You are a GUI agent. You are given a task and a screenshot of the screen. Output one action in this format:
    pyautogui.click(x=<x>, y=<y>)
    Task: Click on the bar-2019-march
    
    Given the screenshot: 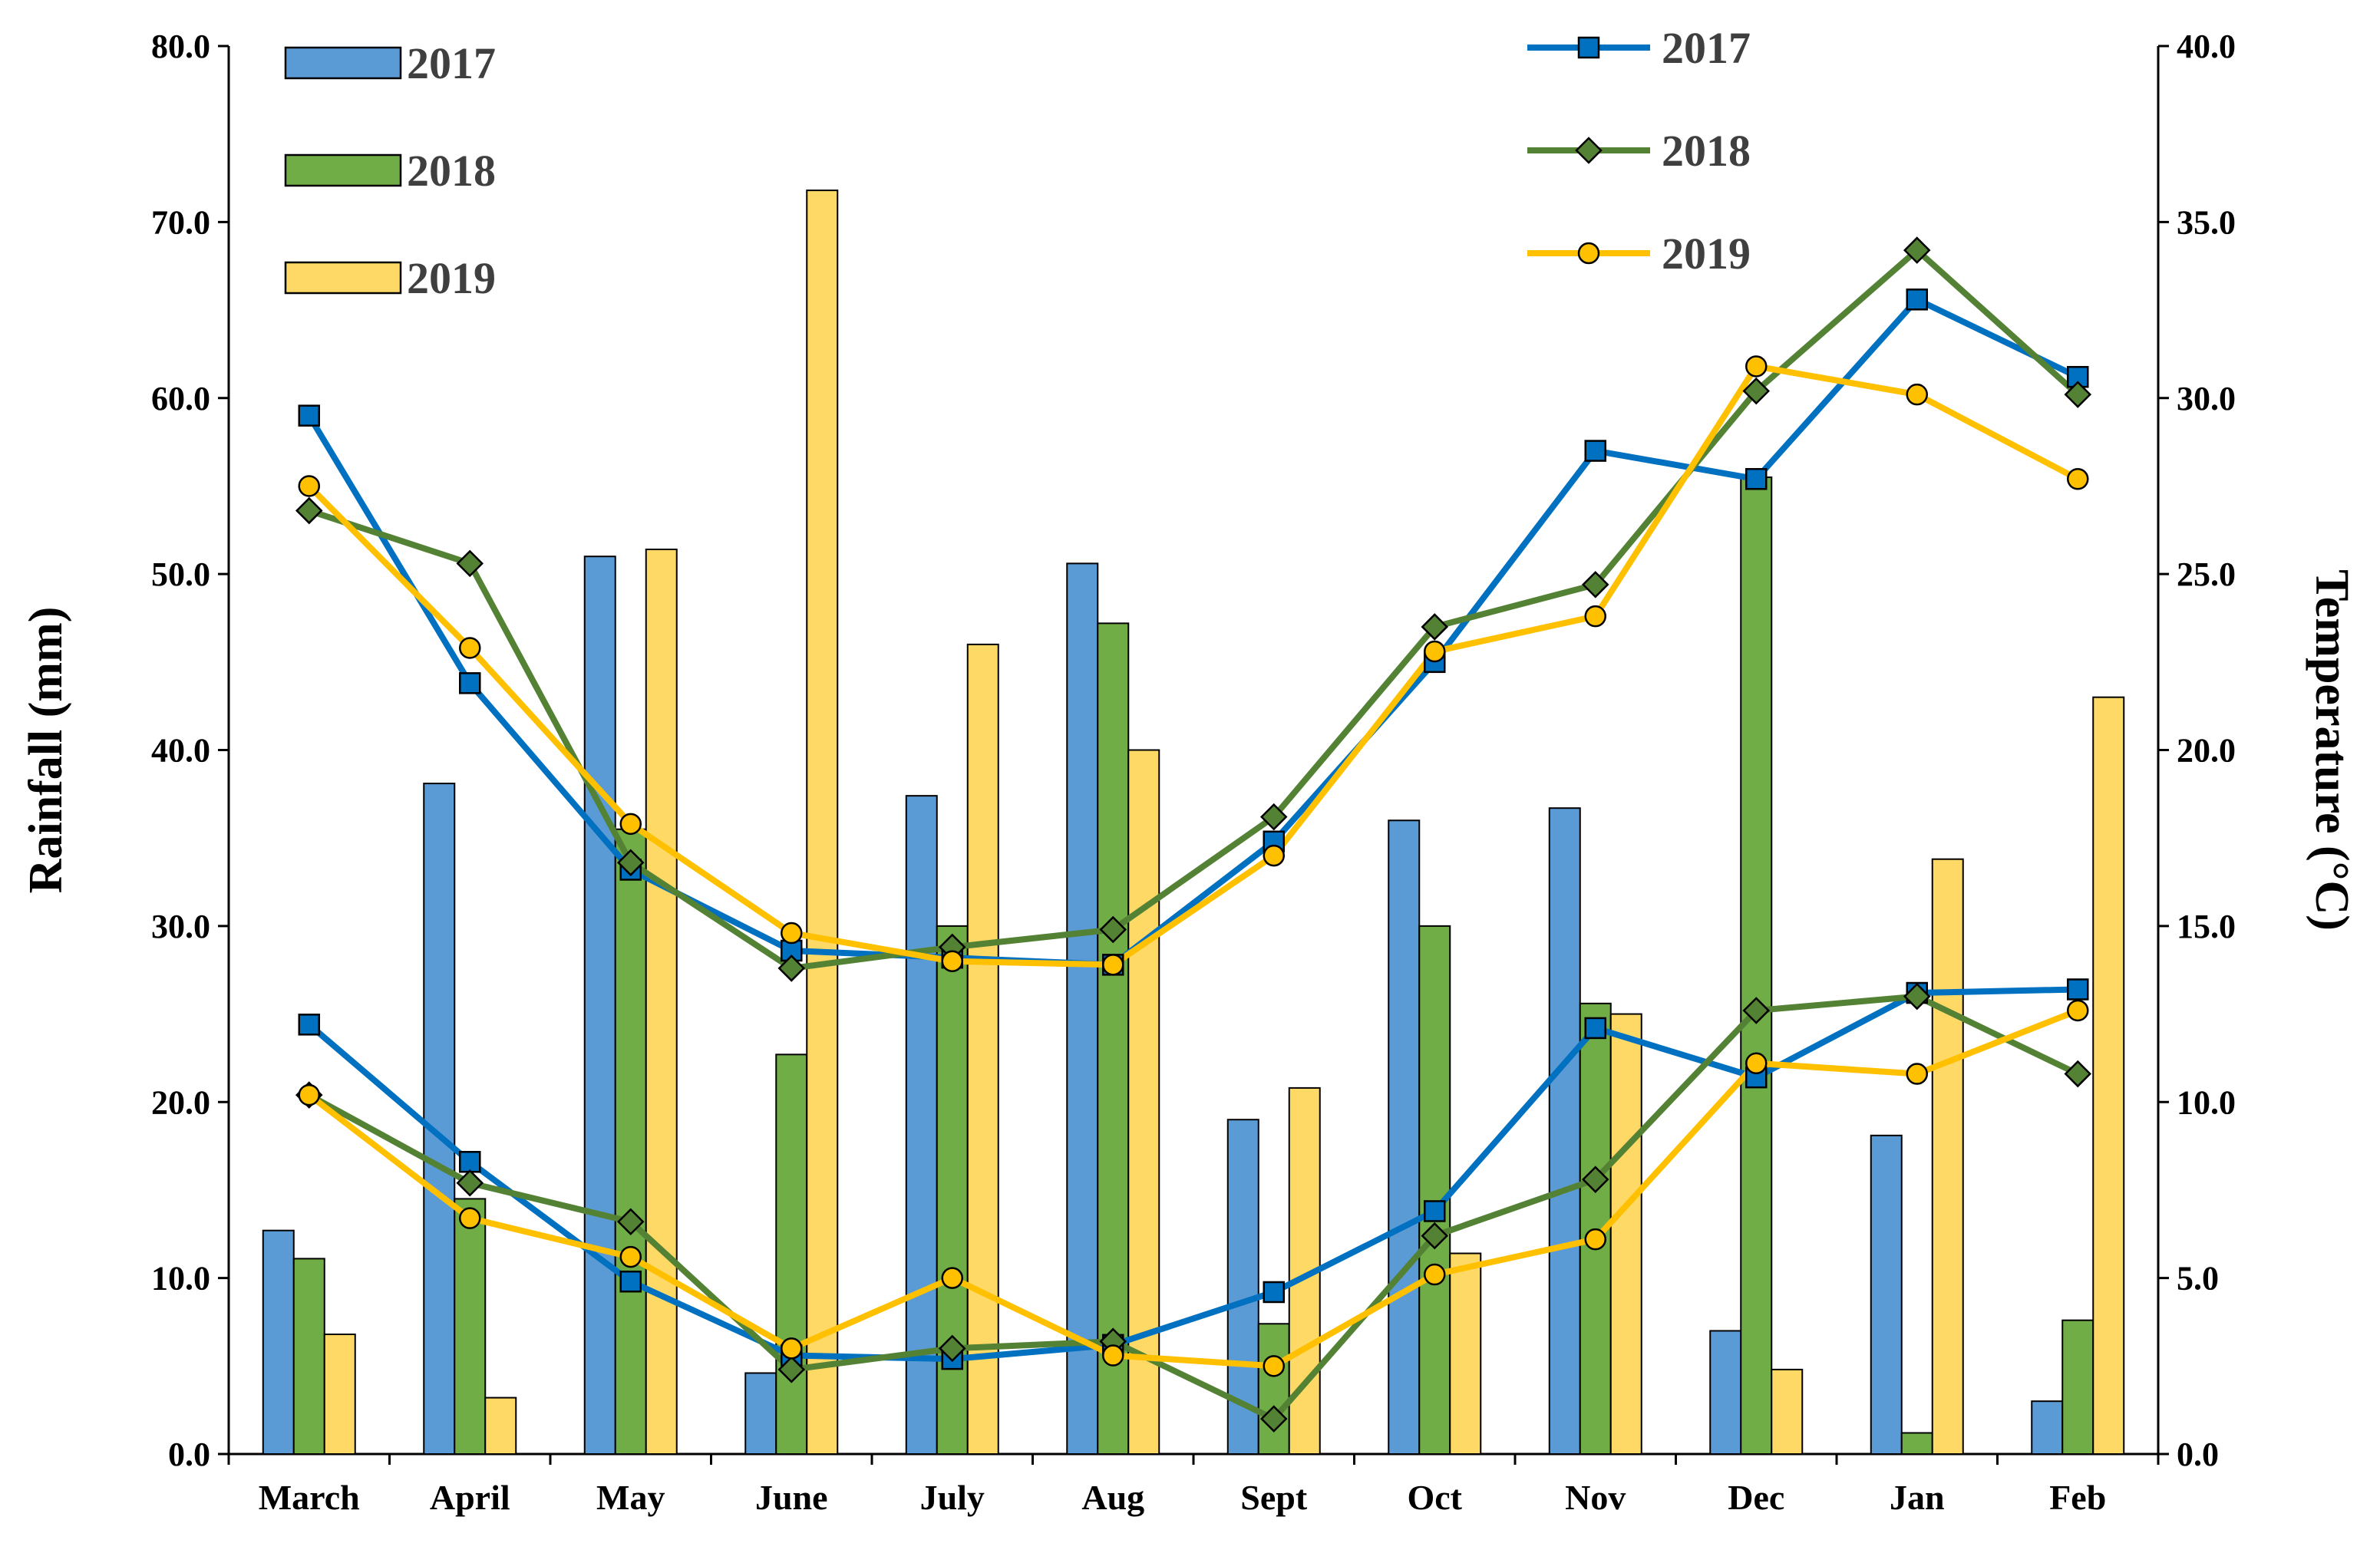 What is the action you would take?
    pyautogui.click(x=339, y=1395)
    